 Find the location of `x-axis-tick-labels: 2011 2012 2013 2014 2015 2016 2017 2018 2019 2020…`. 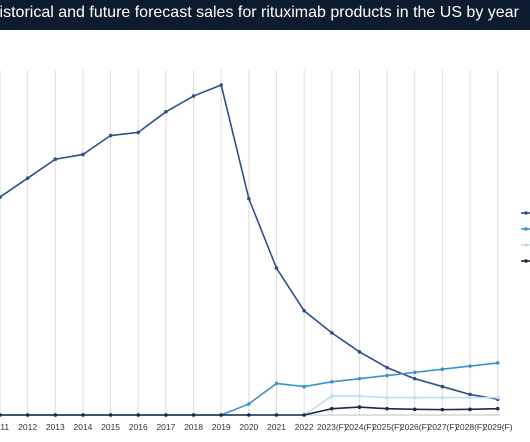

x-axis-tick-labels: 2011 2012 2013 2014 2015 2016 2017 2018 2019 2020… is located at coordinates (256, 427).